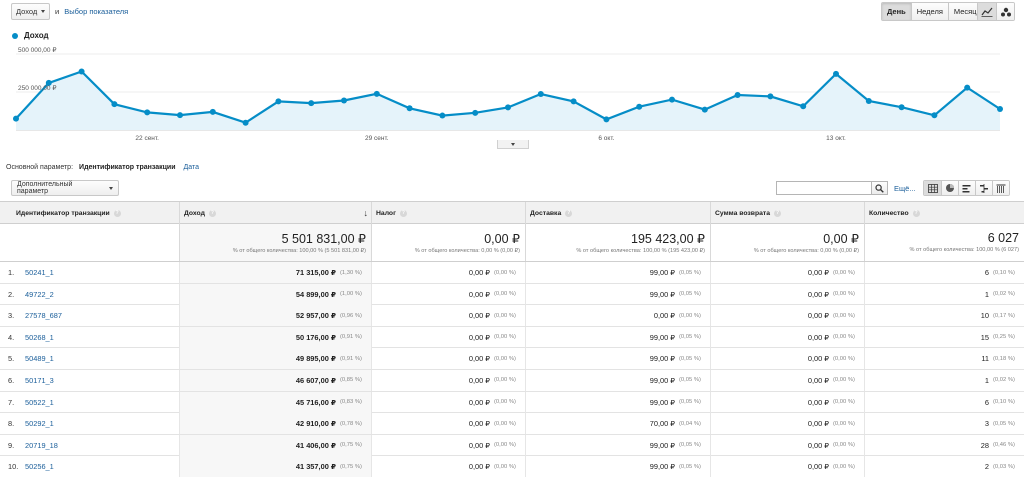 Image resolution: width=1024 pixels, height=477 pixels. I want to click on line-chart-button, so click(987, 11).